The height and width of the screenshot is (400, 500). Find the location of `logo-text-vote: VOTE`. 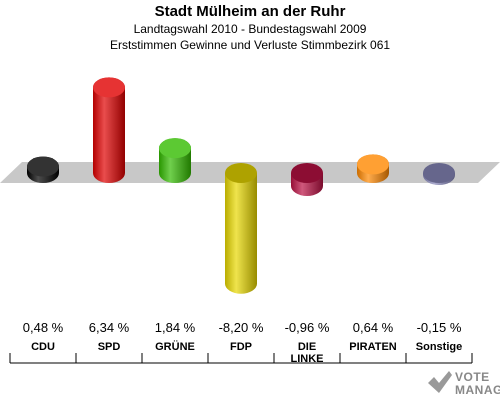

logo-text-vote: VOTE is located at coordinates (472, 377).